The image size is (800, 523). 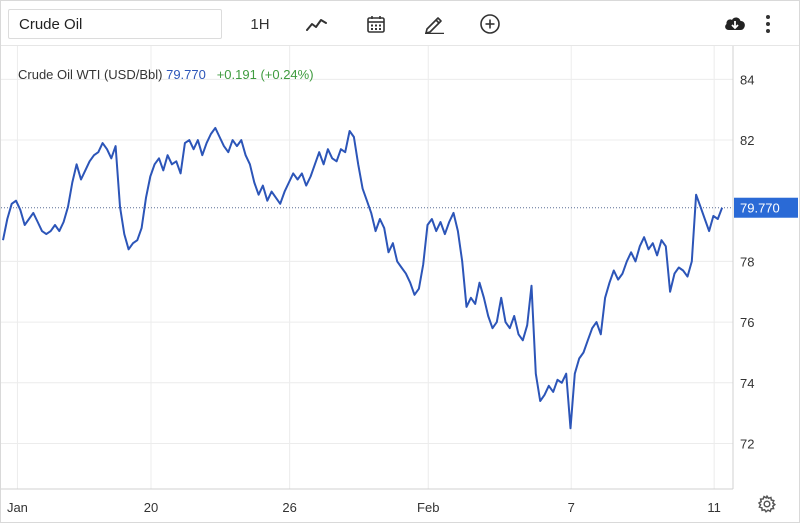 I want to click on x-tick-label: 20, so click(x=151, y=507).